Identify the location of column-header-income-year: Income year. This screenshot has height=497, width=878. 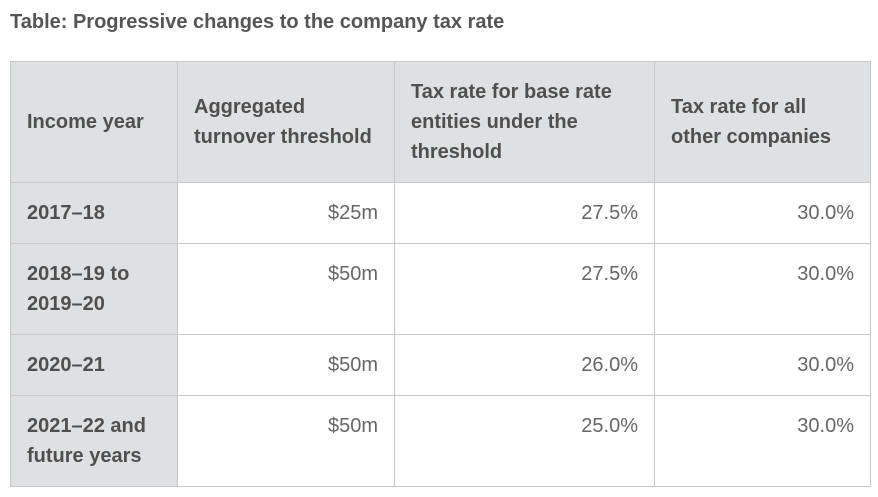
(94, 122).